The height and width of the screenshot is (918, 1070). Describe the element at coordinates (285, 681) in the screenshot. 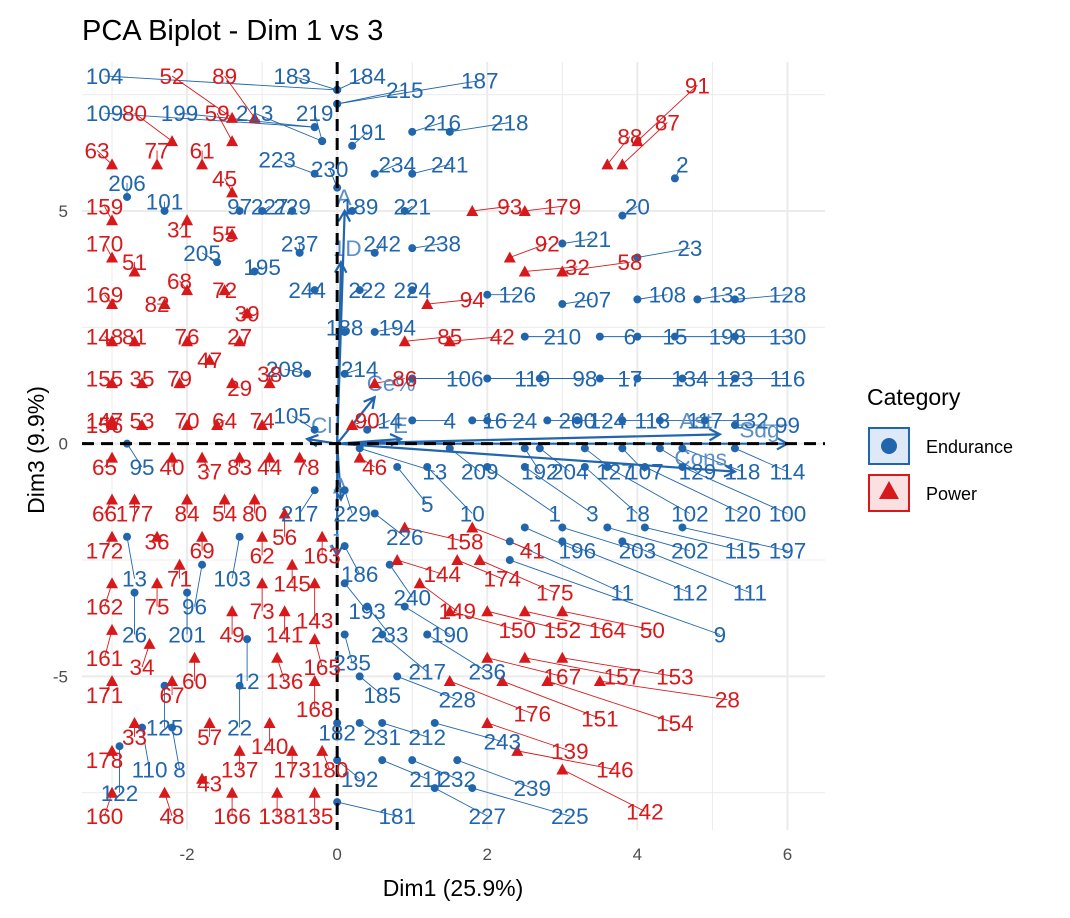

I see `point-label-power: 136` at that location.